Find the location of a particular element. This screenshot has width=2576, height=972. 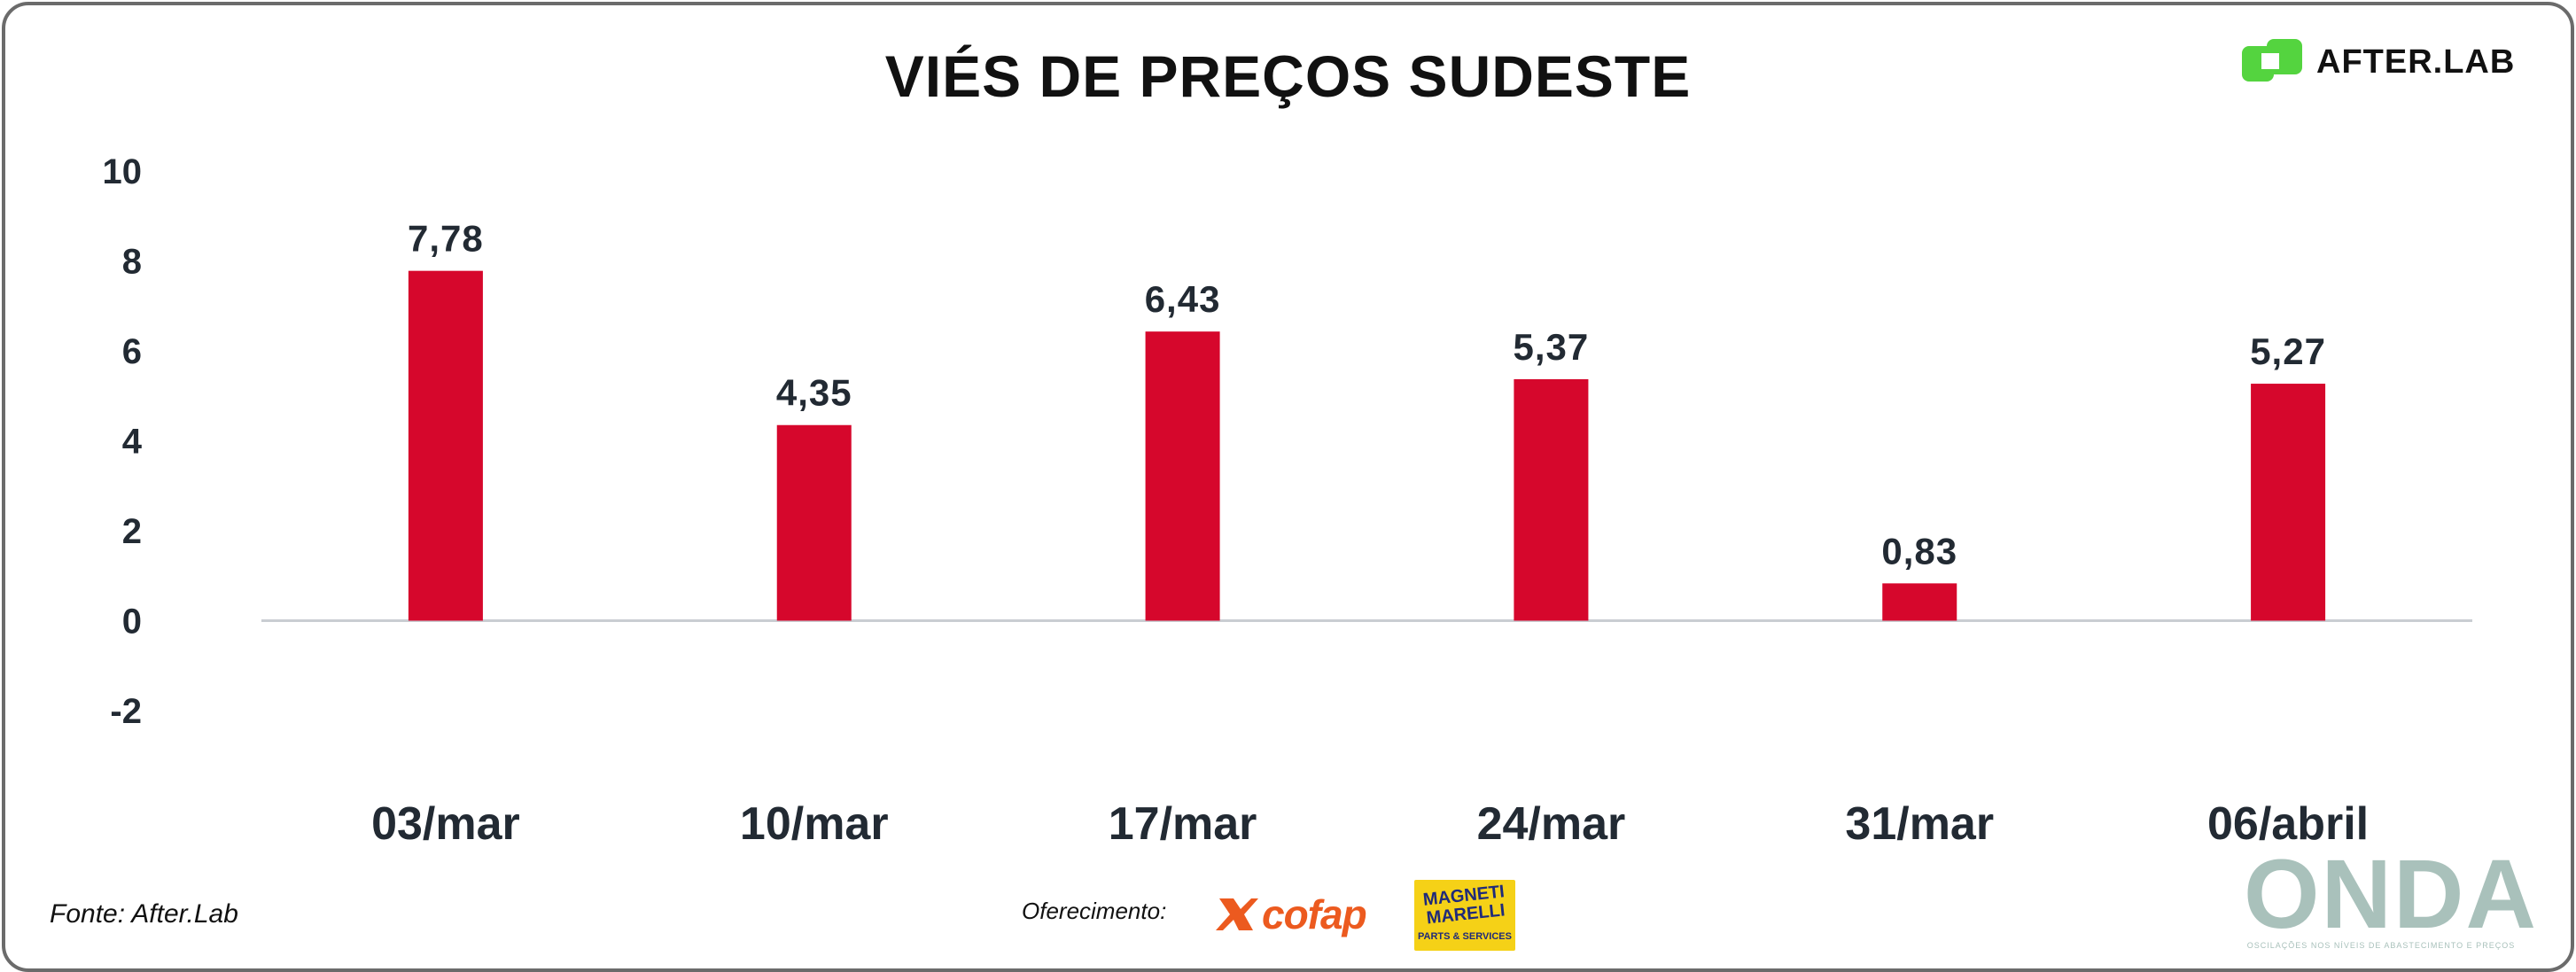

afterlab-logo: AFTER.LAB is located at coordinates (2379, 62).